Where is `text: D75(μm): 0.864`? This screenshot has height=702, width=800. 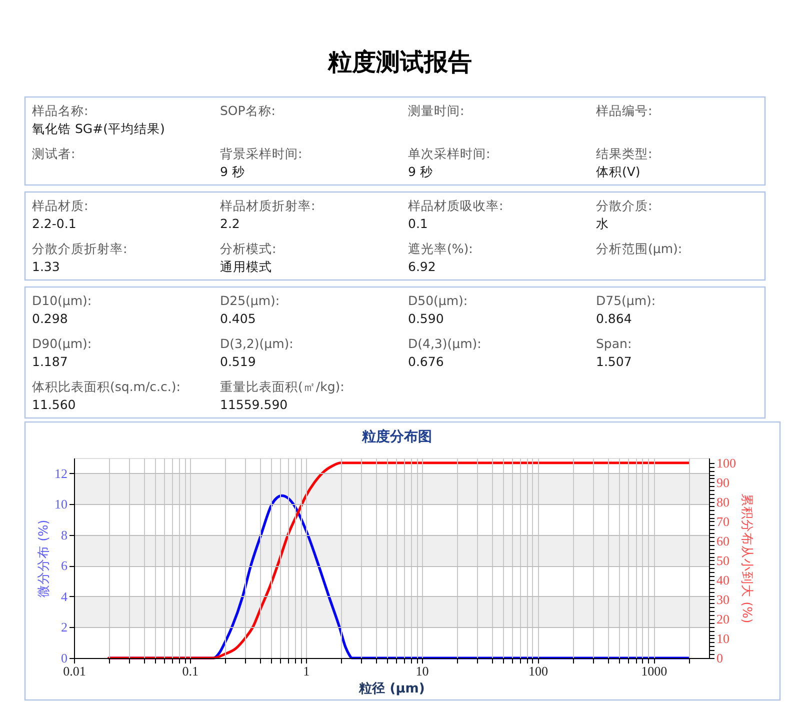
text: D75(μm): 0.864 is located at coordinates (626, 309).